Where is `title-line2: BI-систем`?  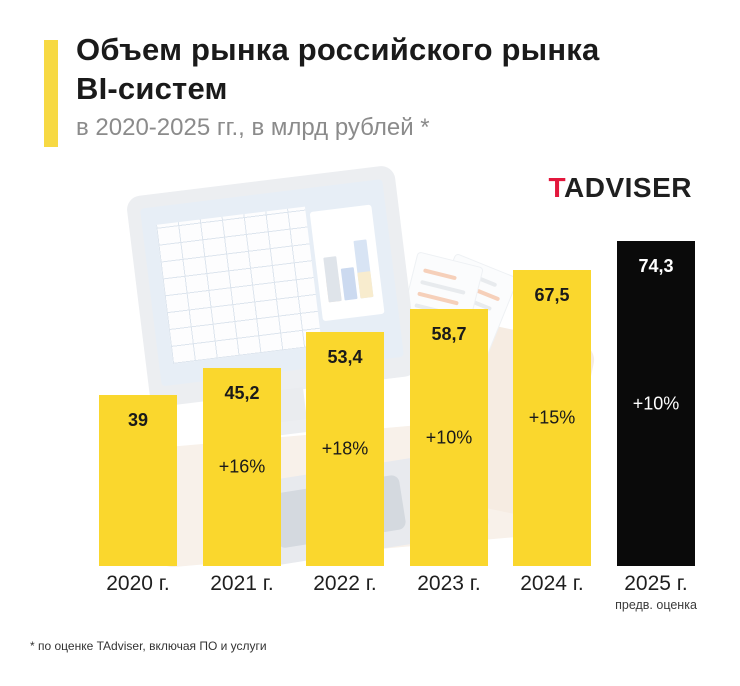
title-line2: BI-систем is located at coordinates (152, 88).